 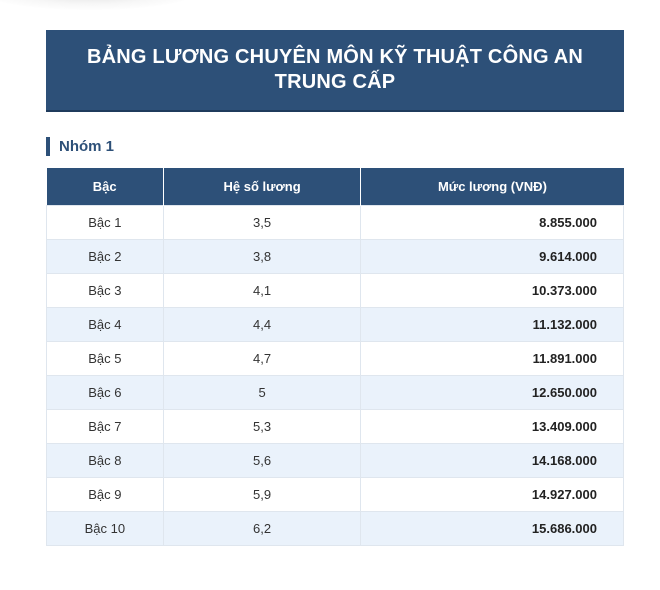 What do you see at coordinates (492, 392) in the screenshot?
I see `cell-salary: 12.650.000` at bounding box center [492, 392].